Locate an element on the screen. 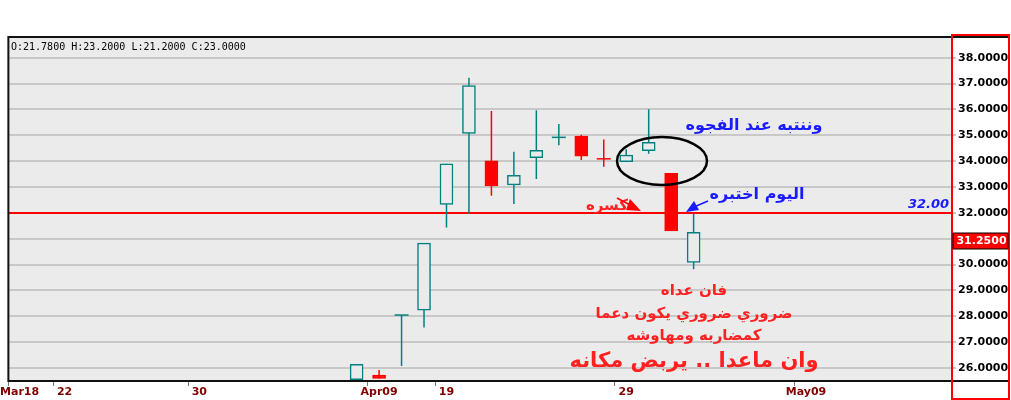 The height and width of the screenshot is (400, 1011). x-tick-label: 22 is located at coordinates (64, 392).